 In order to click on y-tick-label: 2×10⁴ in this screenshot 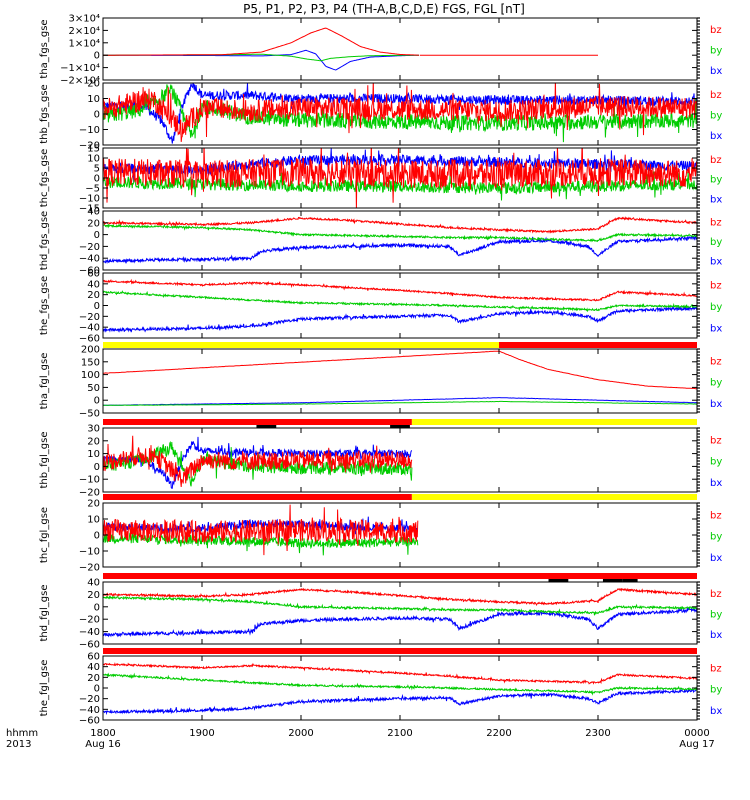, I will do `click(84, 31)`.